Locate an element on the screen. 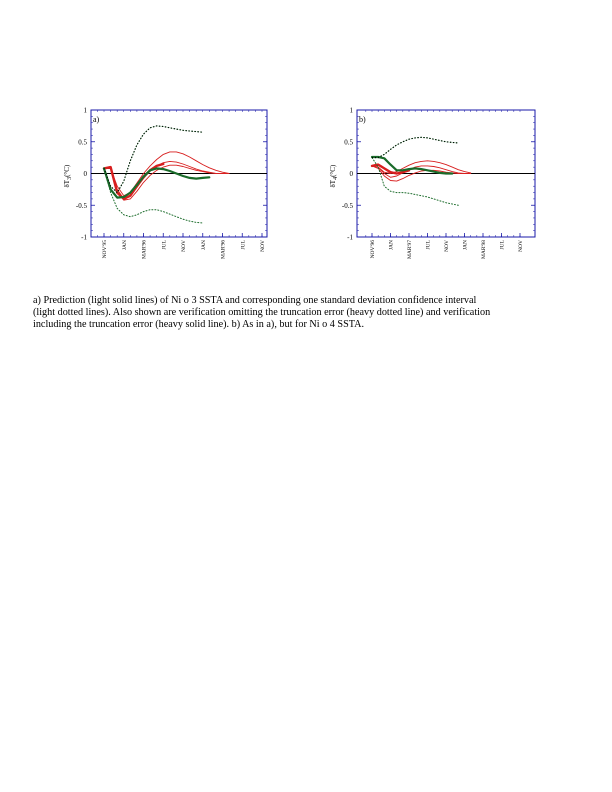  y-axis-label: δT4(°C) is located at coordinates (334, 175).